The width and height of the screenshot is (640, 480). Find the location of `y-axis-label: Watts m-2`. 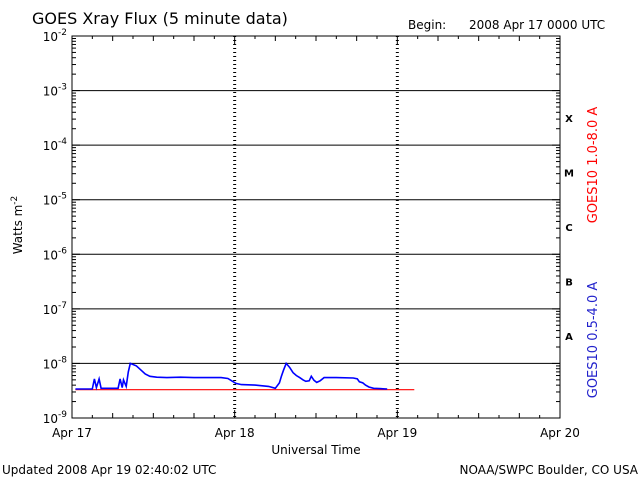

y-axis-label: Watts m-2 is located at coordinates (17, 225).